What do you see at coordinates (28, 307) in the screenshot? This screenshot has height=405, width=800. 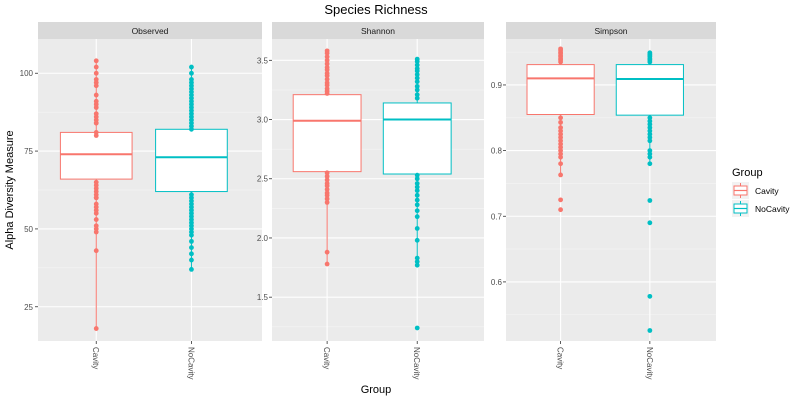 I see `y-tick-label: 25` at bounding box center [28, 307].